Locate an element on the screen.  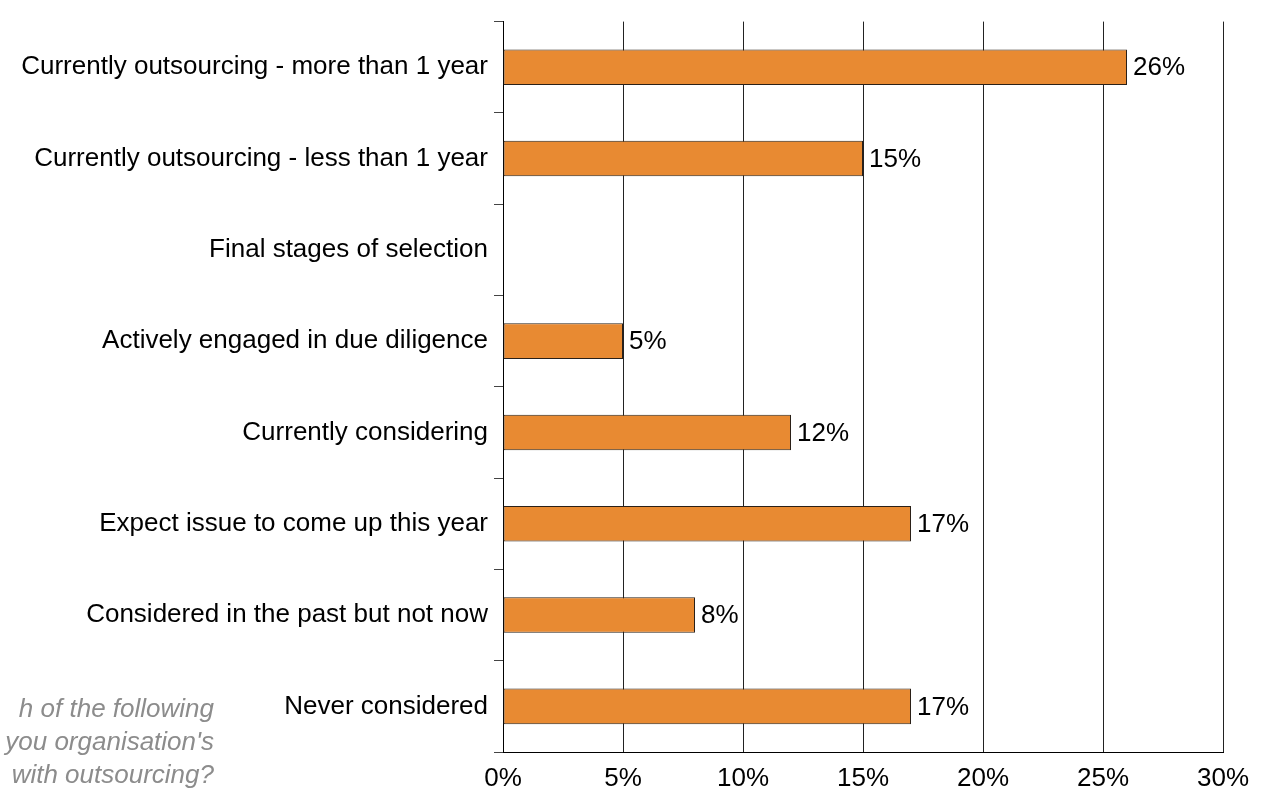
y-tick-label: Actively engaged in due diligence is located at coordinates (295, 339).